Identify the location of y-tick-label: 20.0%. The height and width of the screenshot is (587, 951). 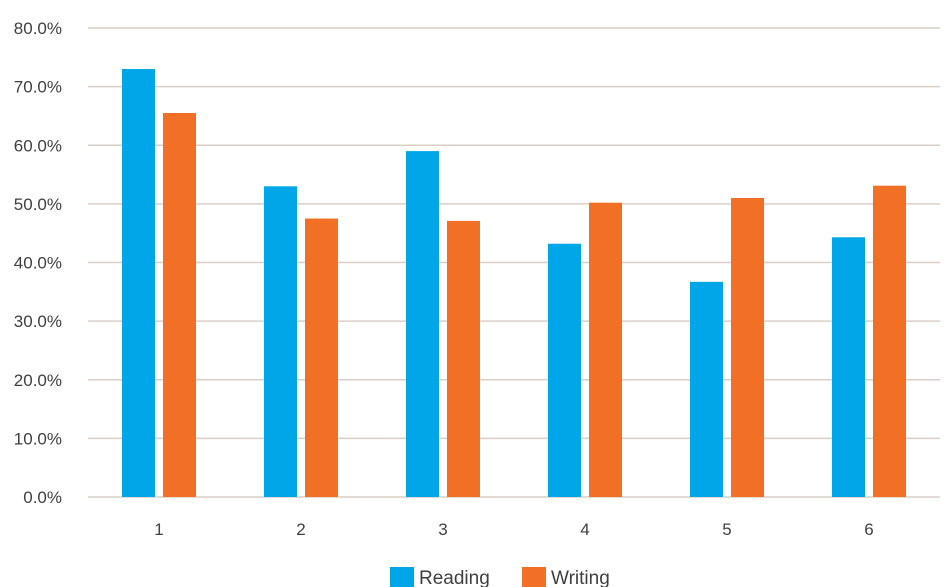
(38, 380).